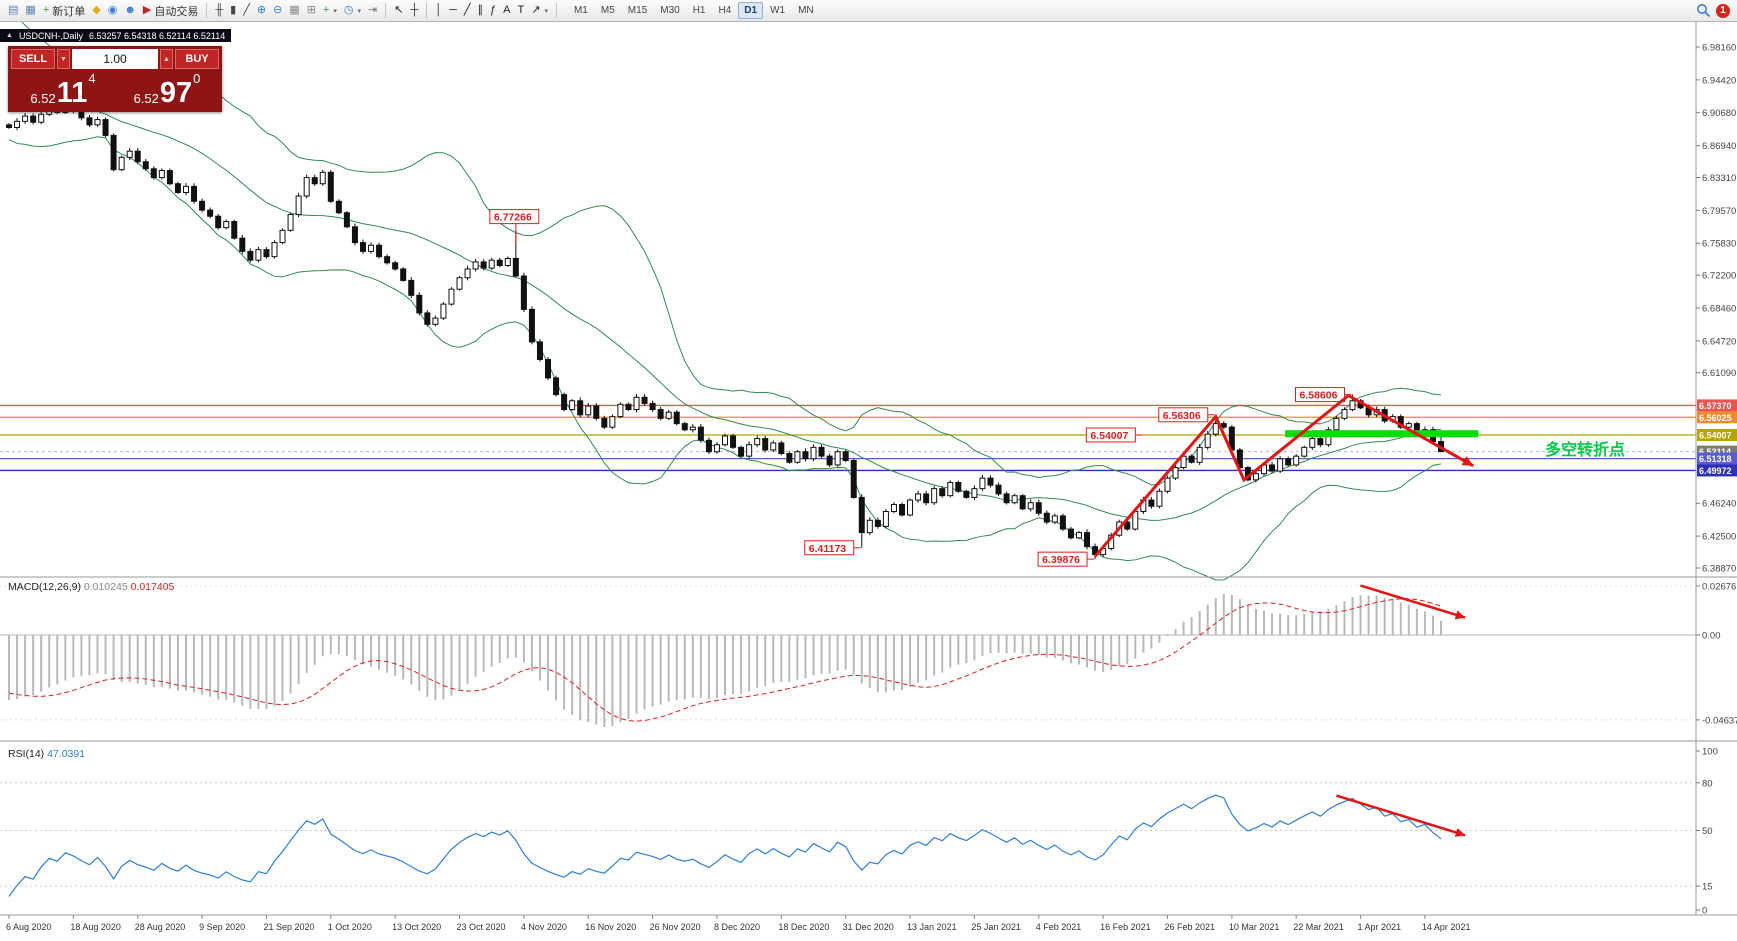 Image resolution: width=1737 pixels, height=941 pixels. I want to click on svg-text: 14 Apr 2021, so click(1446, 927).